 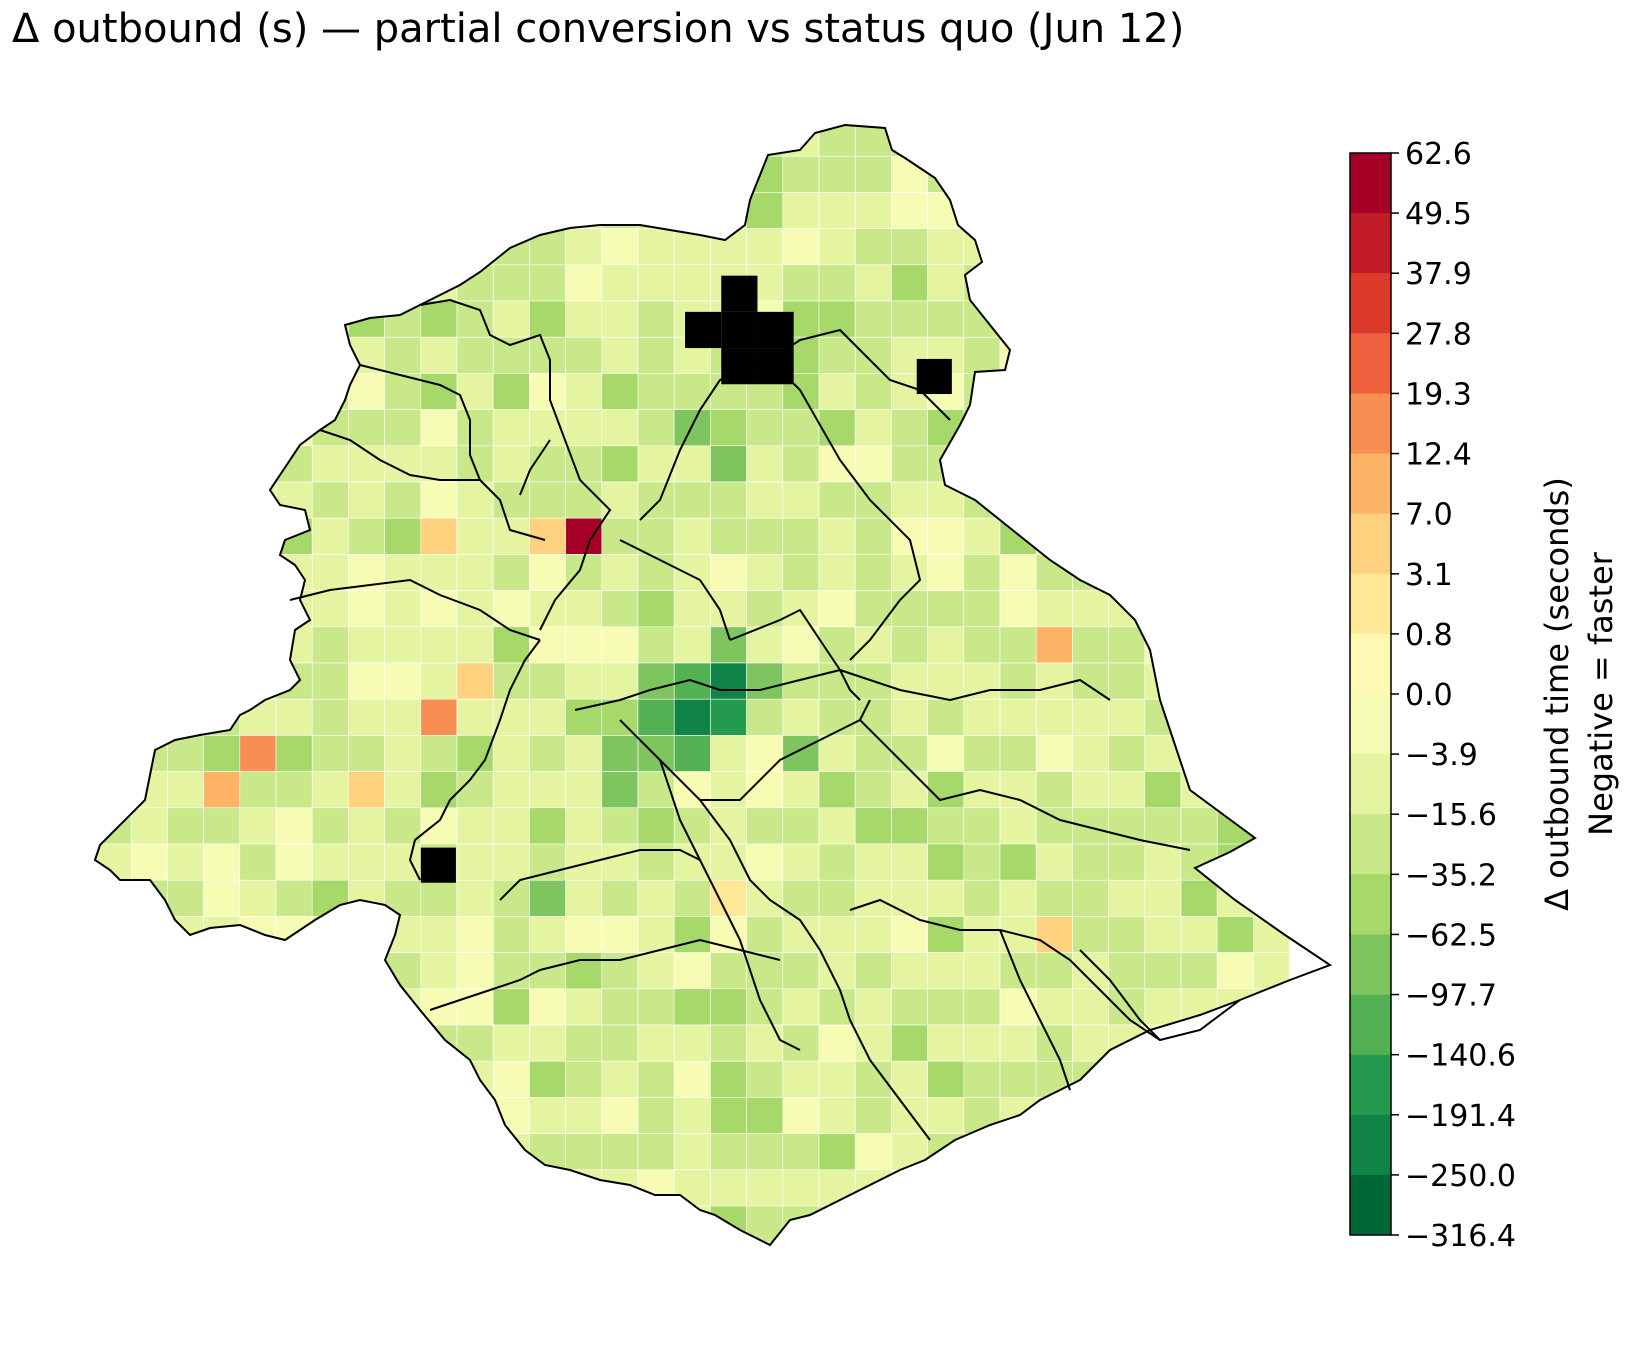 I want to click on colorbar-tick-label: −140.6, so click(x=1460, y=1056).